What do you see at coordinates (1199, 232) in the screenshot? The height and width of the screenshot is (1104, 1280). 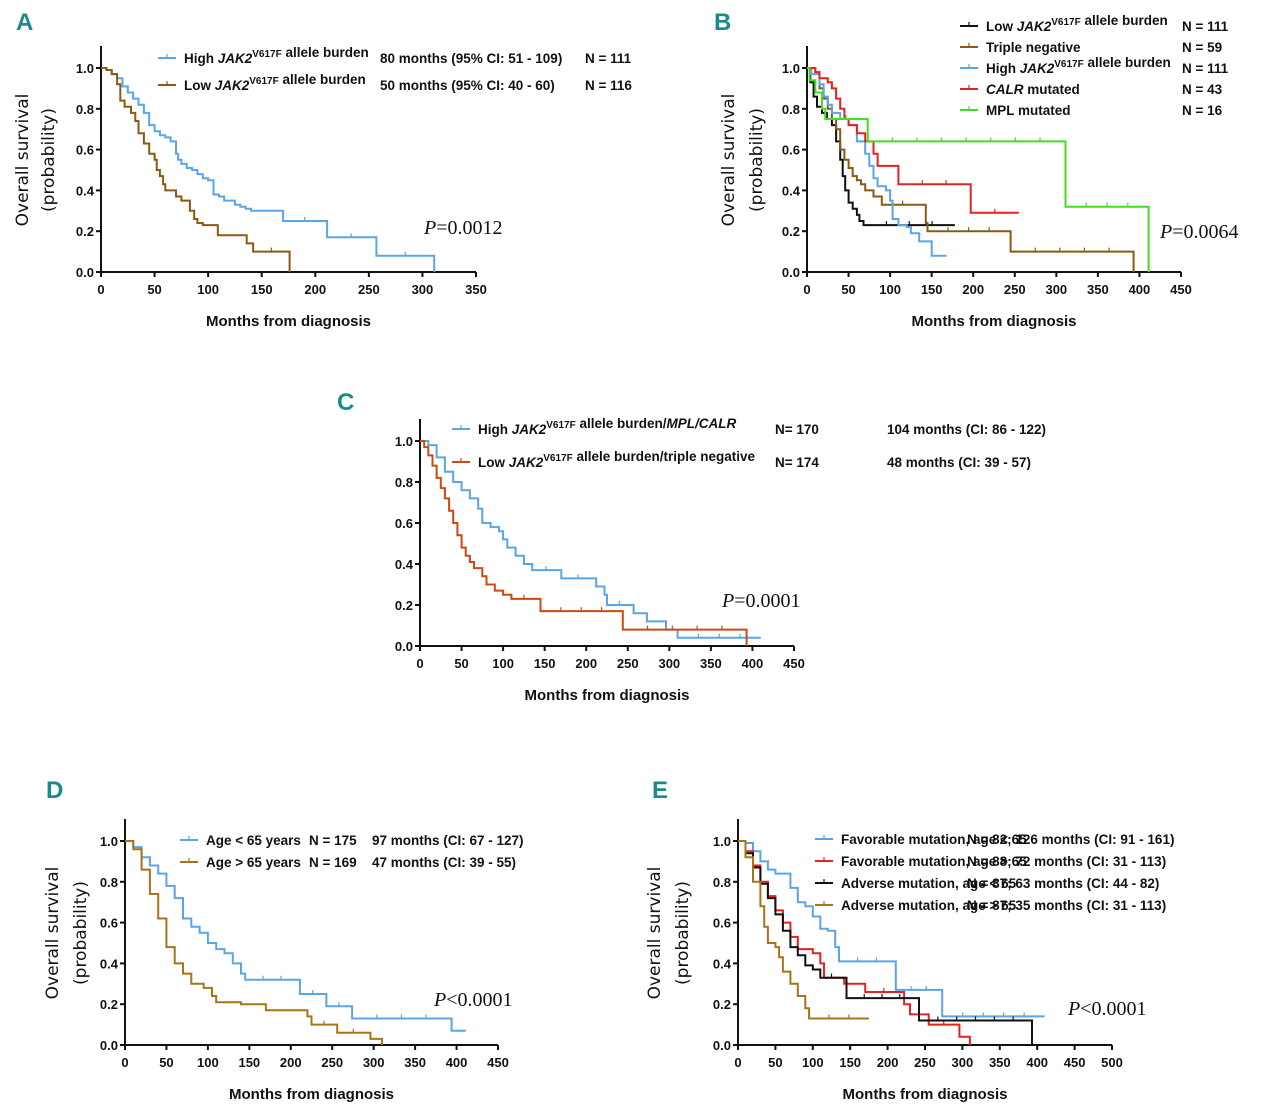 I see `p-value: P=0.0064` at bounding box center [1199, 232].